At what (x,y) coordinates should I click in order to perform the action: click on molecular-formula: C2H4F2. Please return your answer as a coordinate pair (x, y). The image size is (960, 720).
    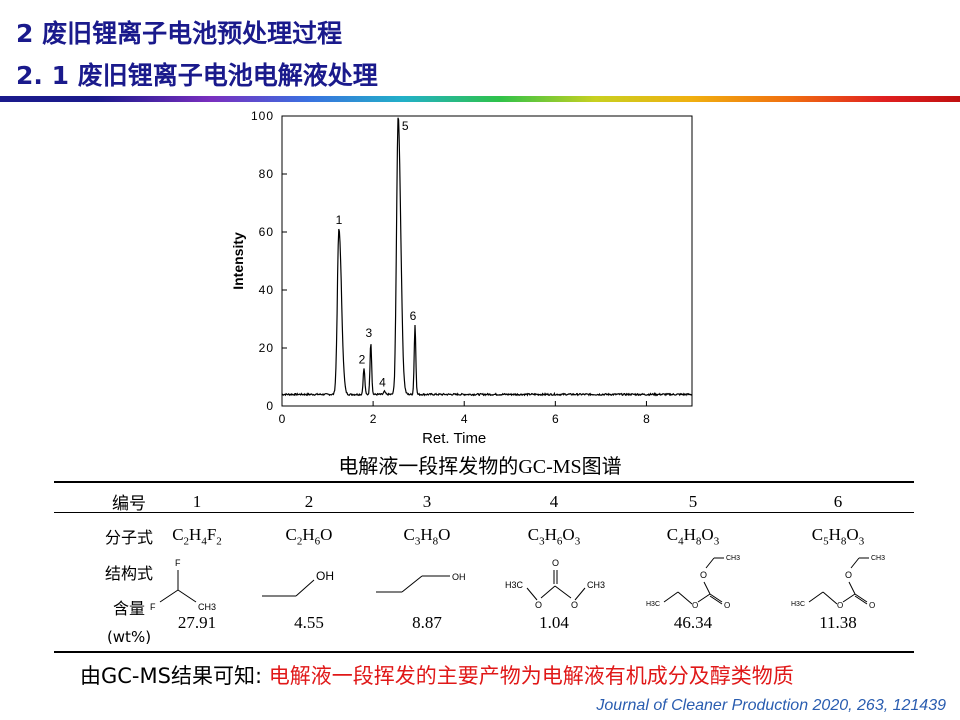
    Looking at the image, I should click on (197, 536).